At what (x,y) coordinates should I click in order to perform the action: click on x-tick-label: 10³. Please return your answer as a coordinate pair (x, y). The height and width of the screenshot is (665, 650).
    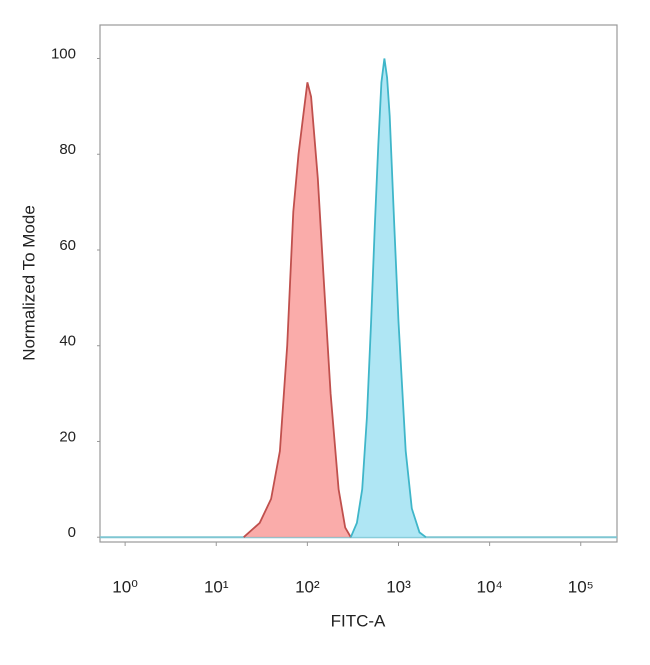
    Looking at the image, I should click on (398, 586).